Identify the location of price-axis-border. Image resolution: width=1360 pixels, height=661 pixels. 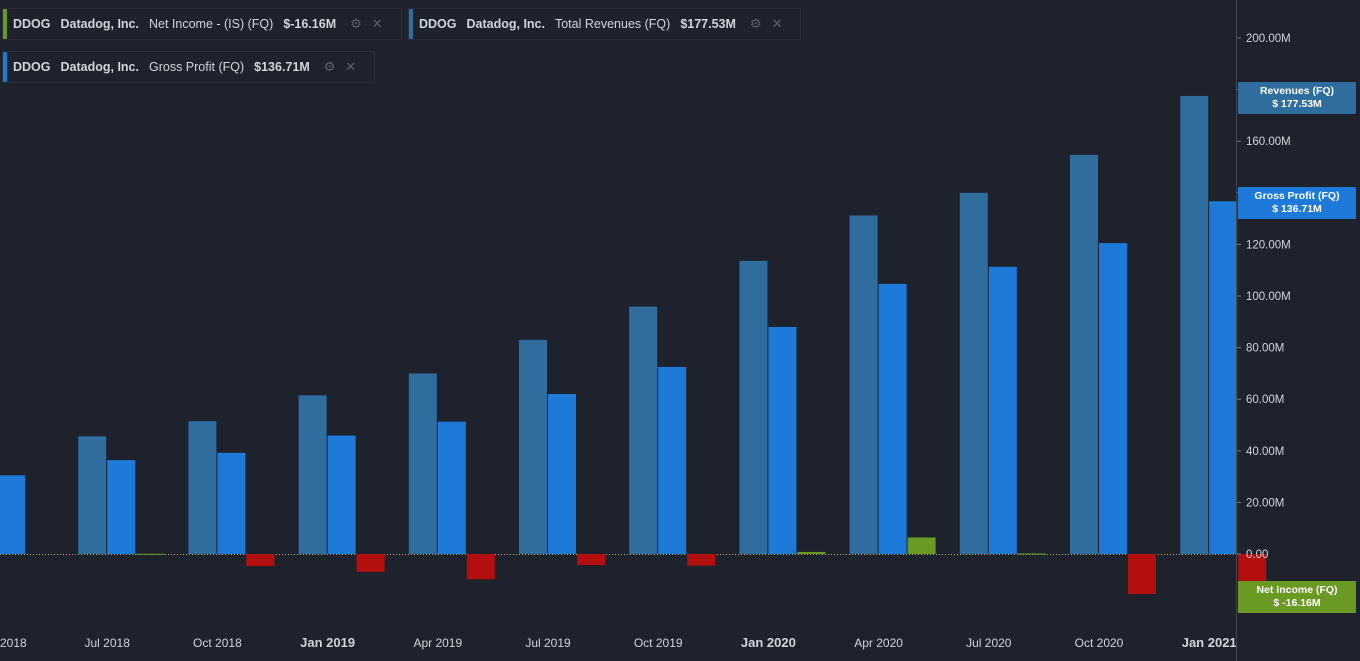
(1236, 330).